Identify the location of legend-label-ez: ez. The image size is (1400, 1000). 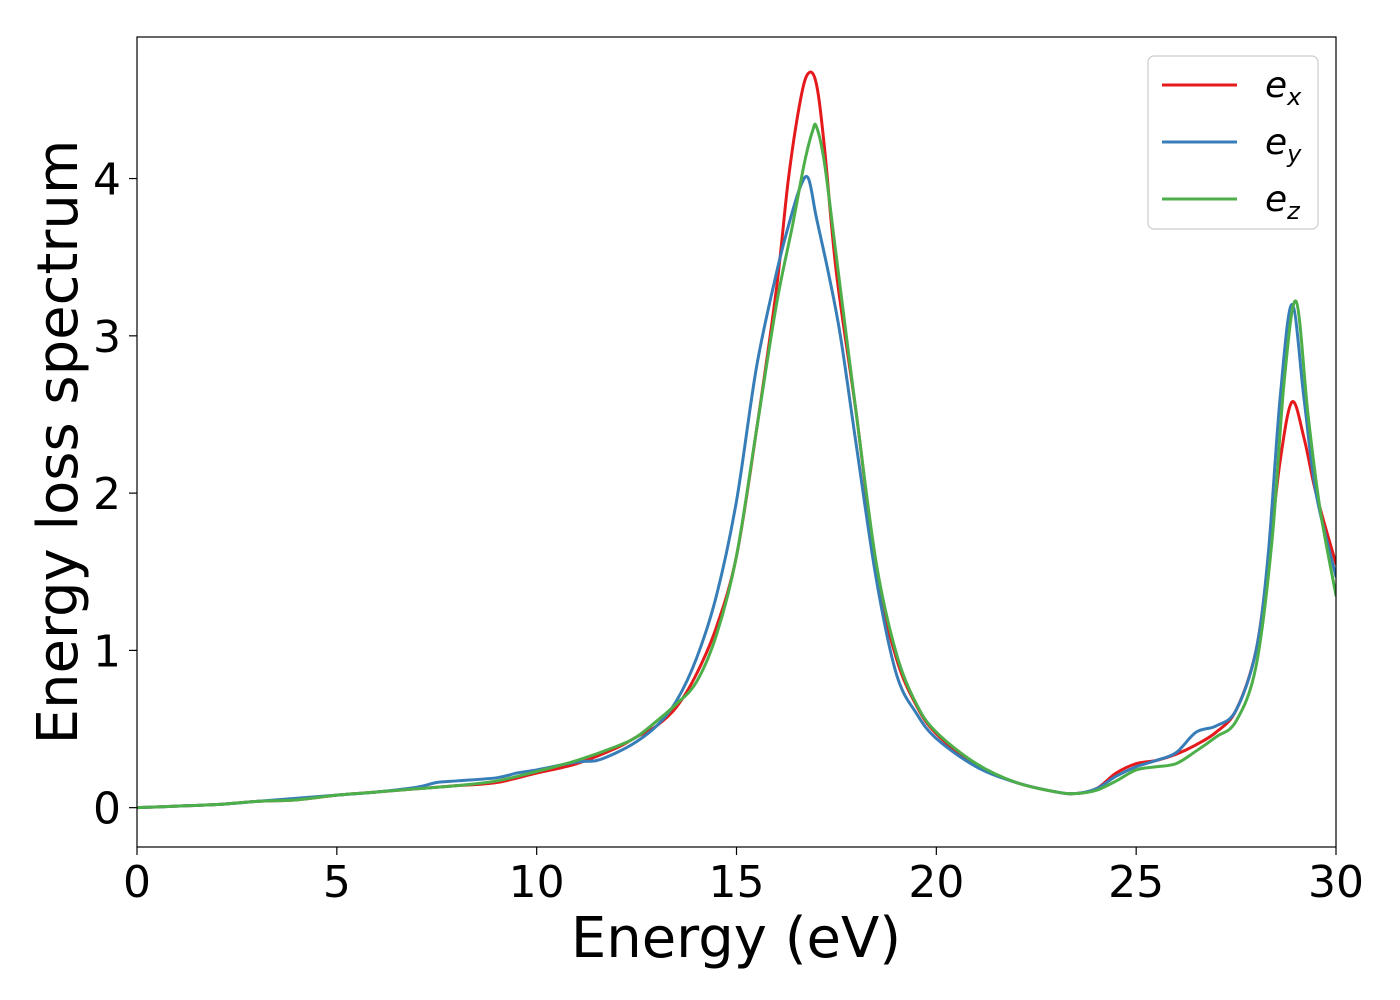
(1283, 202).